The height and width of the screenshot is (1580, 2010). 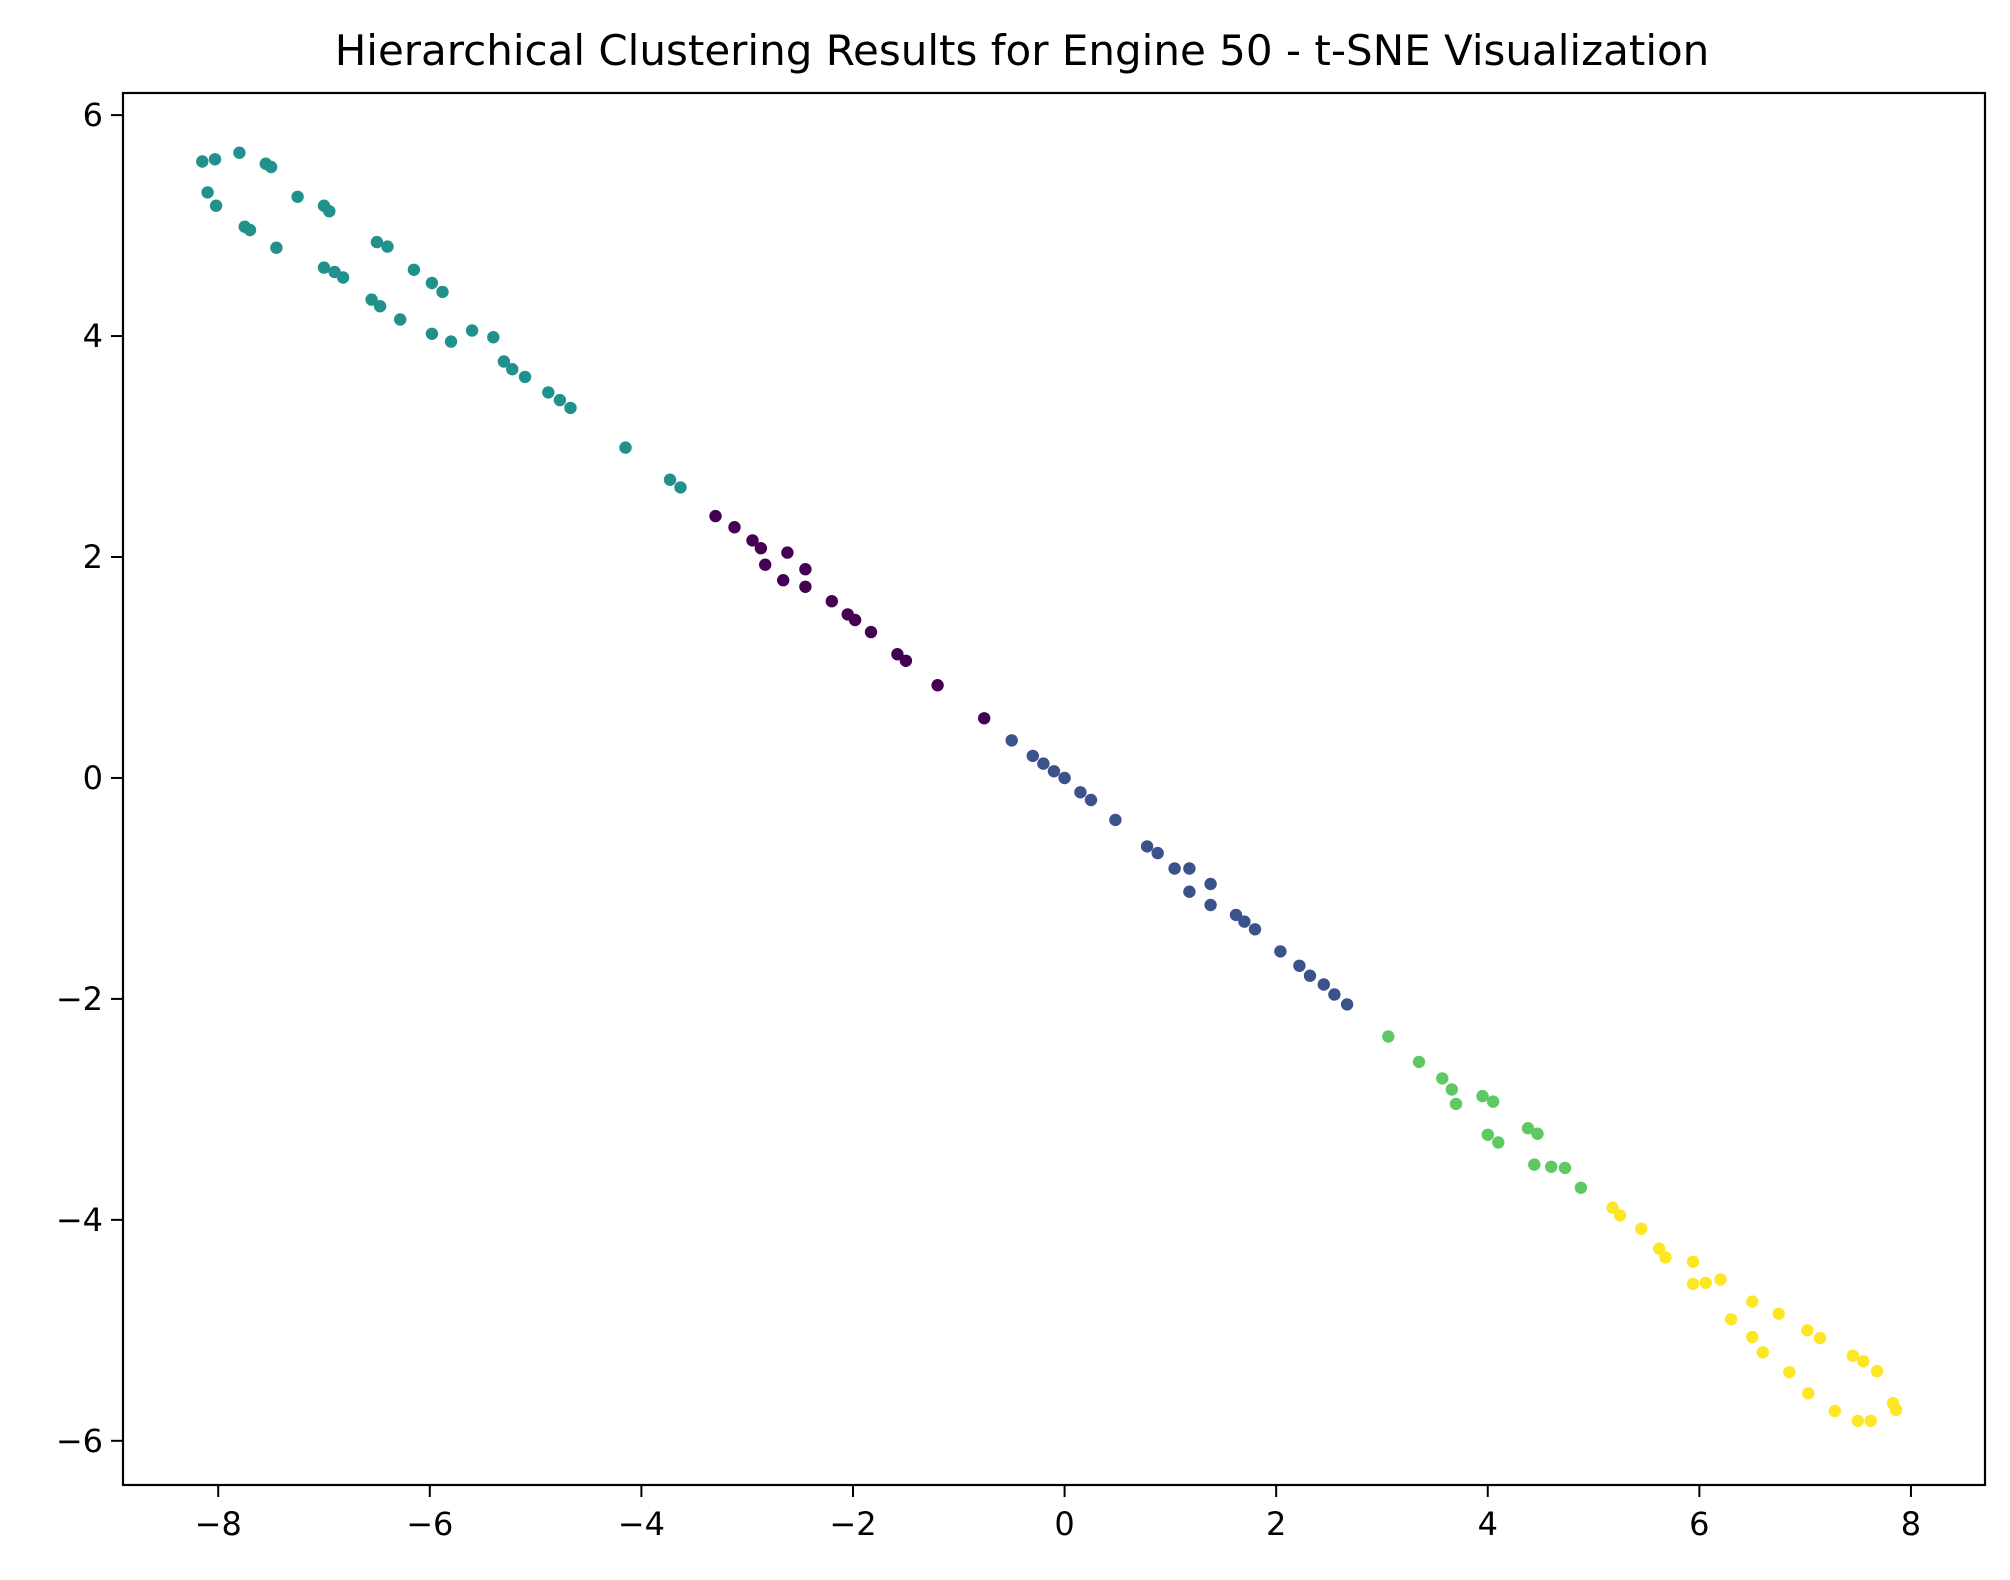 I want to click on x-axis-ticks: −8 −6 −4 −2 0 2 4 6 8, so click(x=1058, y=1514).